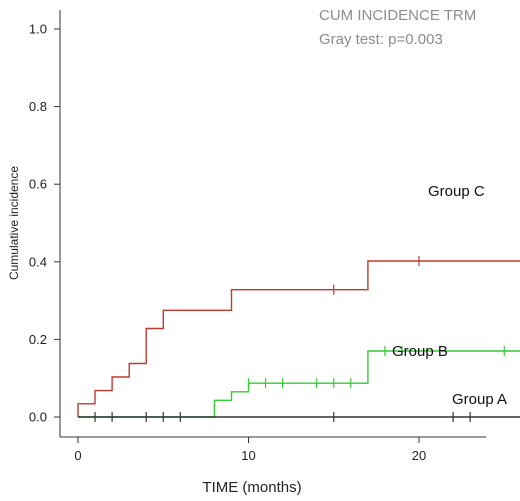 Image resolution: width=520 pixels, height=501 pixels. I want to click on y-tick-label: 0.2, so click(38, 339).